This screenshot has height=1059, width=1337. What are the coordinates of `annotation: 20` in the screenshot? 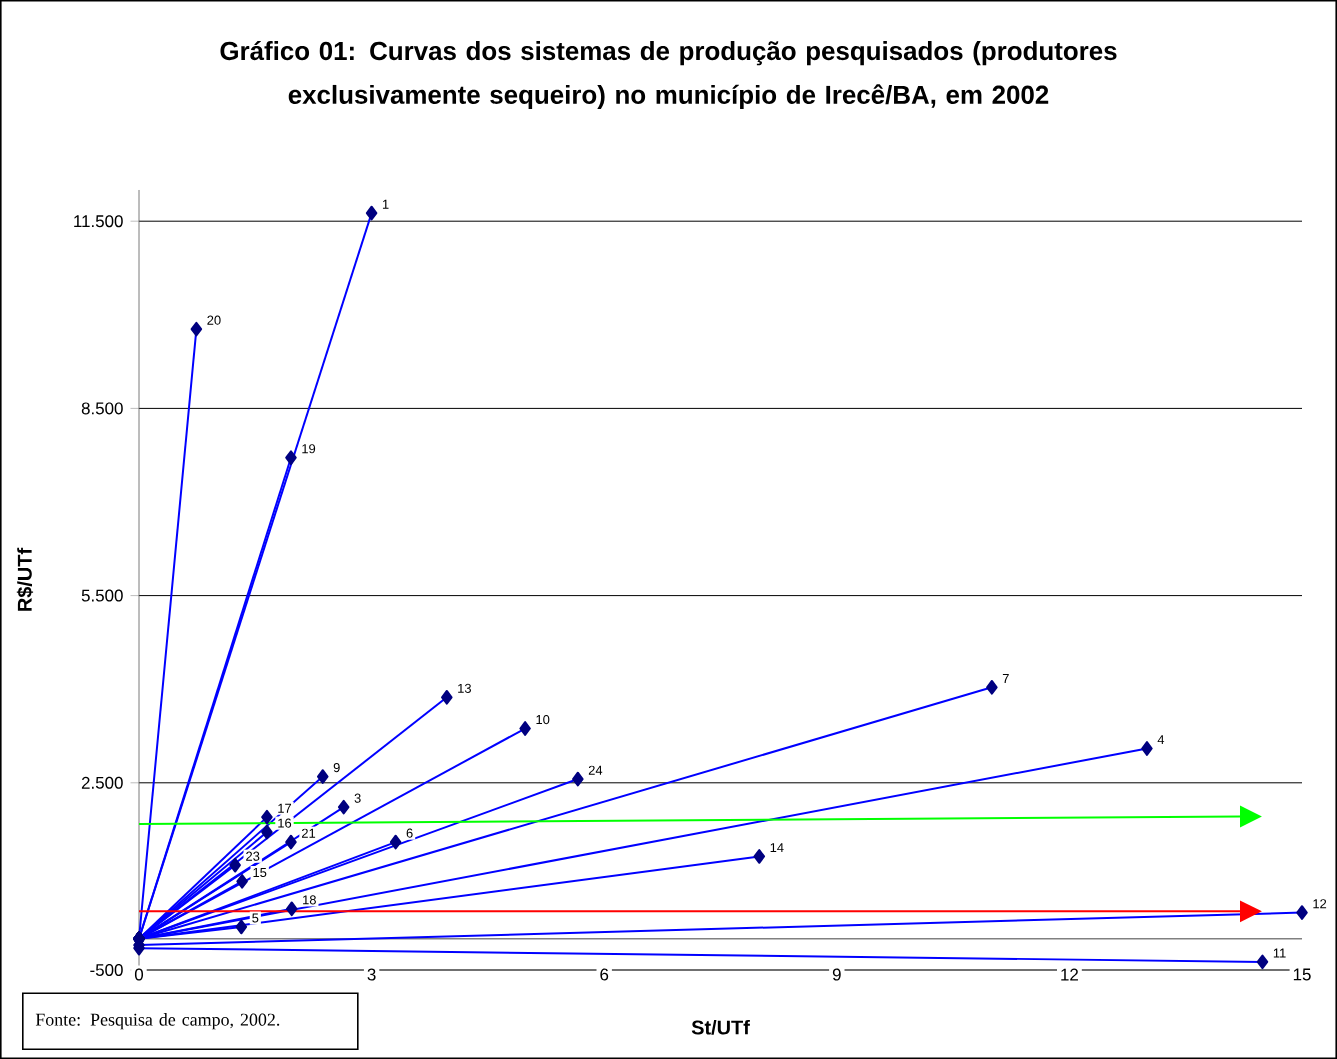 It's located at (214, 320).